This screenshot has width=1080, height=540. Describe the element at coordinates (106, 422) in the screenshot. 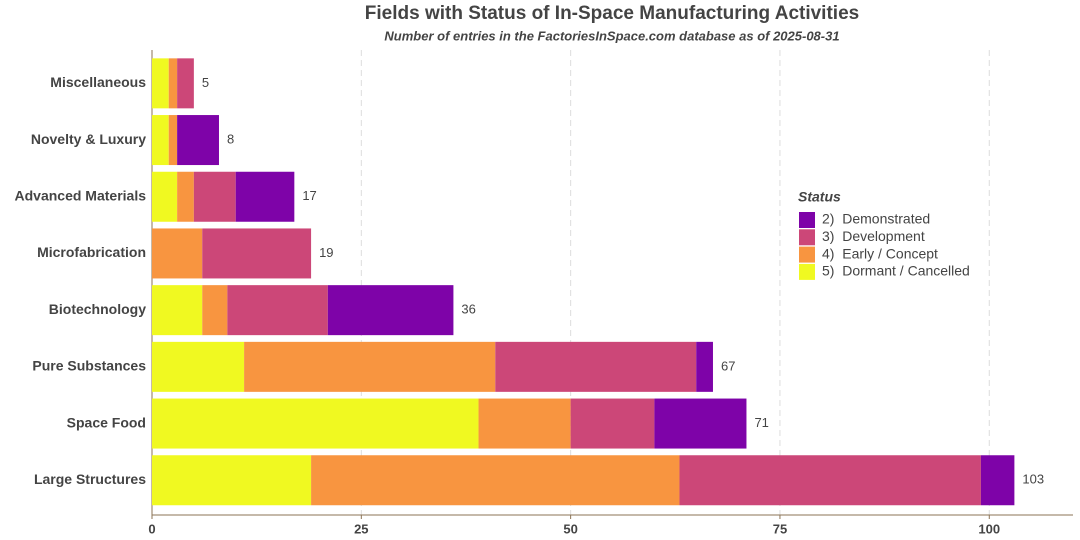

I see `y-tick-label: Space Food` at that location.